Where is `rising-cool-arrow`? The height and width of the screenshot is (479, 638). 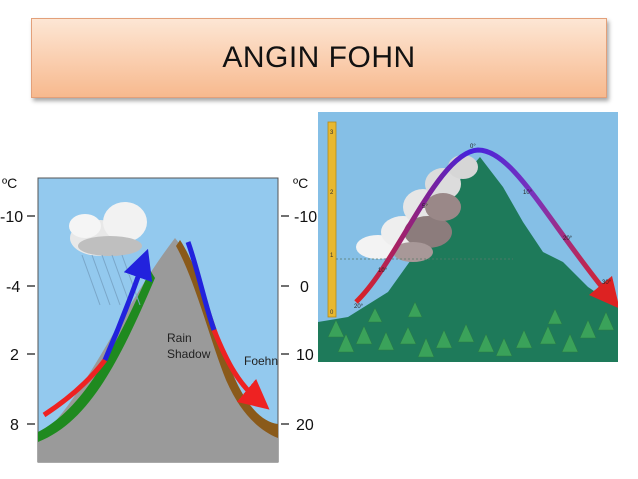
rising-cool-arrow is located at coordinates (127, 304).